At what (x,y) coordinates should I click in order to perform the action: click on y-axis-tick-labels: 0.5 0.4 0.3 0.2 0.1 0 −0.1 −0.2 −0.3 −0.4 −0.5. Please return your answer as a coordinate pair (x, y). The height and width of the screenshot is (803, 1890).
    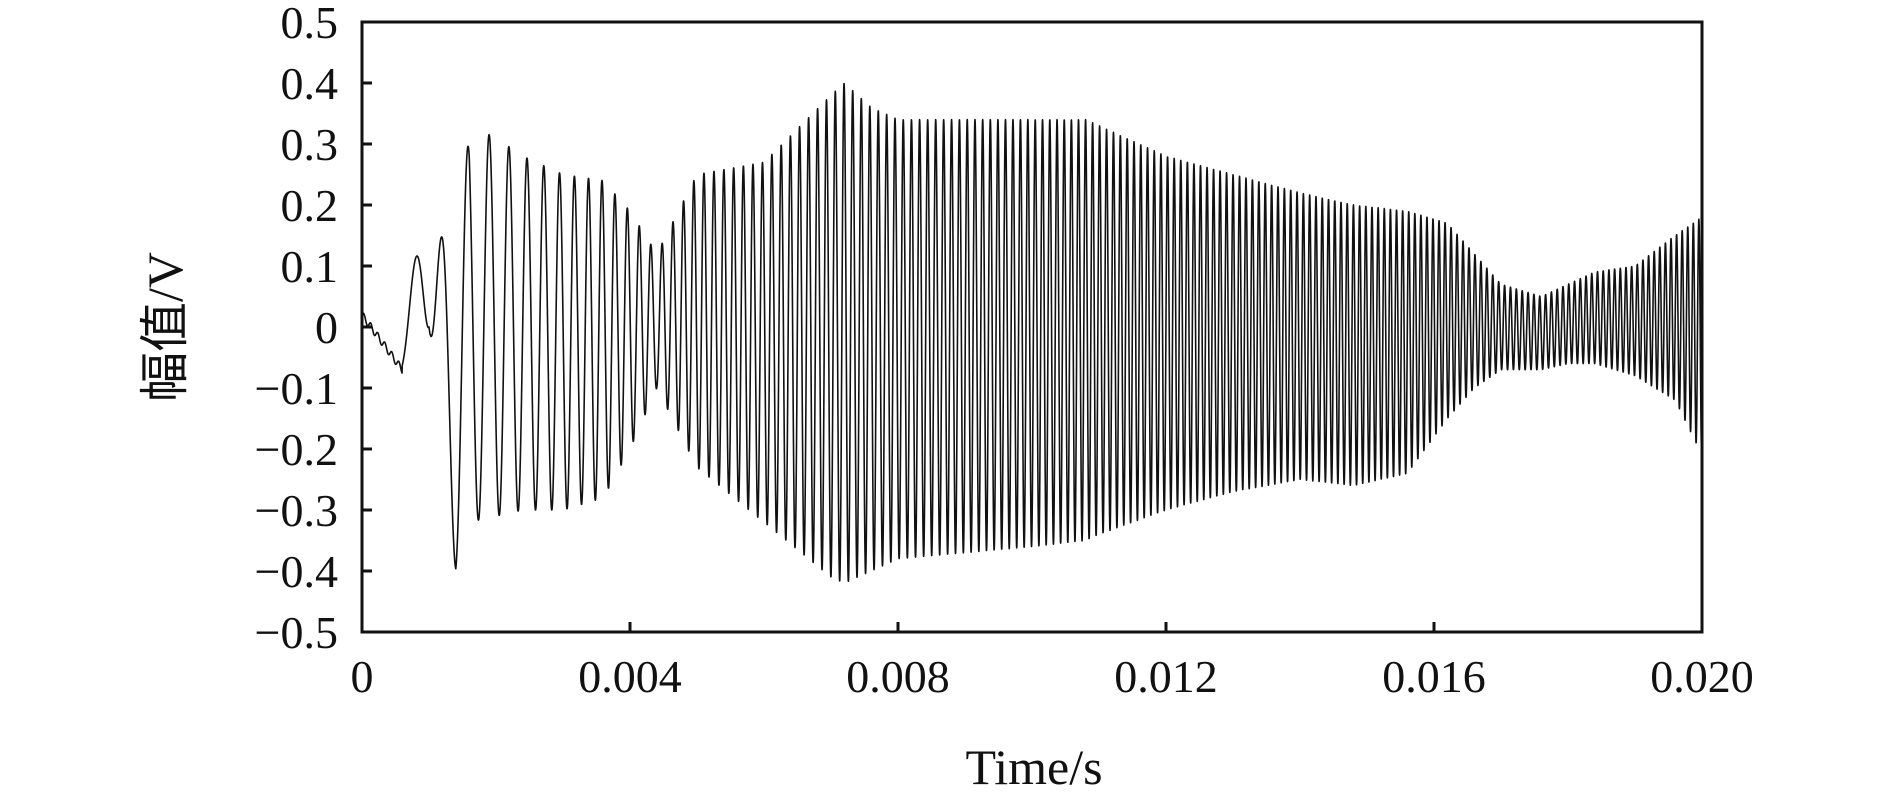
    Looking at the image, I should click on (296, 329).